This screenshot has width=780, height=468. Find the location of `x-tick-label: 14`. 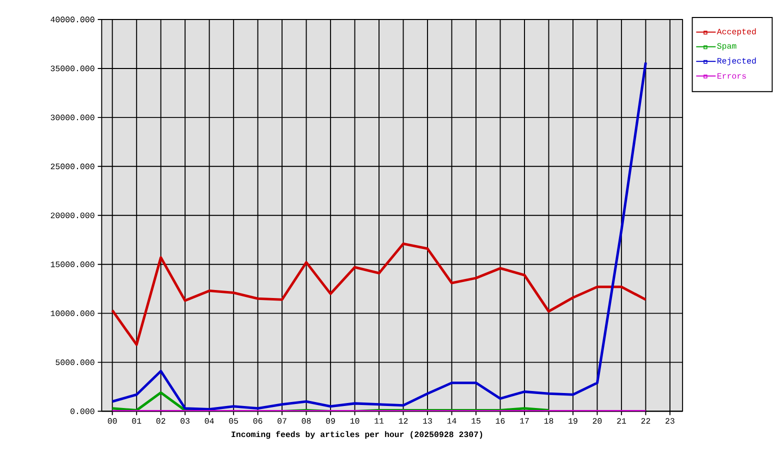

x-tick-label: 14 is located at coordinates (451, 421).